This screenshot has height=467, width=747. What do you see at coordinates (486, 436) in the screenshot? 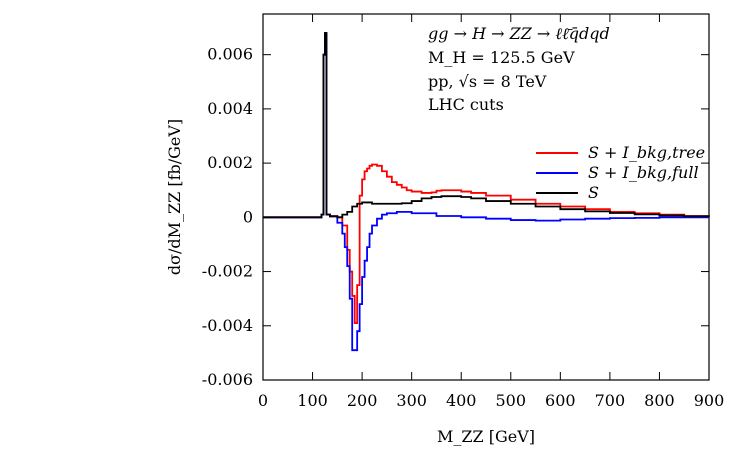
I see `x-axis-label: M_ZZ [GeV]` at bounding box center [486, 436].